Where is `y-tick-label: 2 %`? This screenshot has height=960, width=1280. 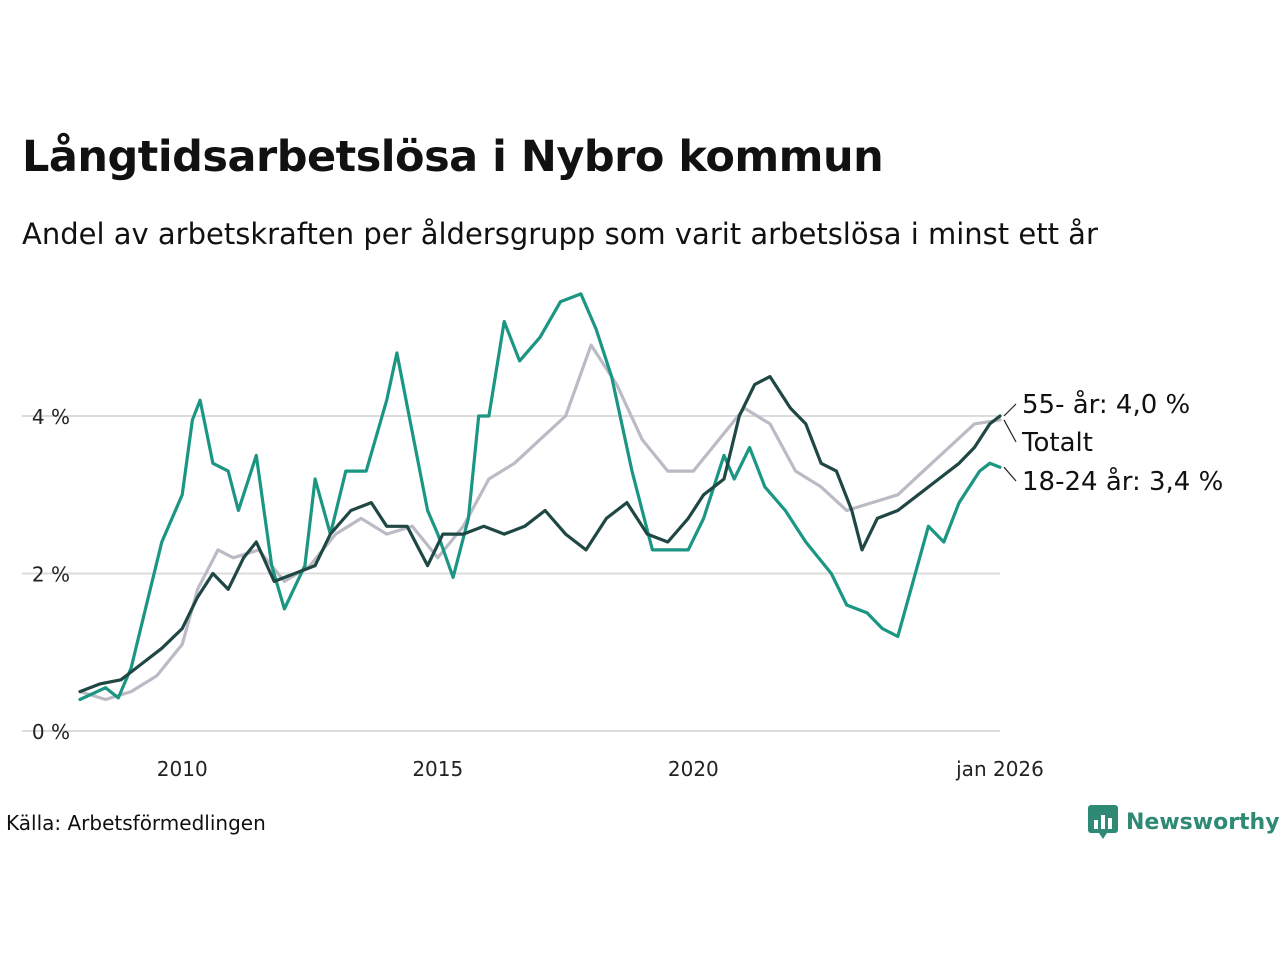 y-tick-label: 2 % is located at coordinates (51, 575).